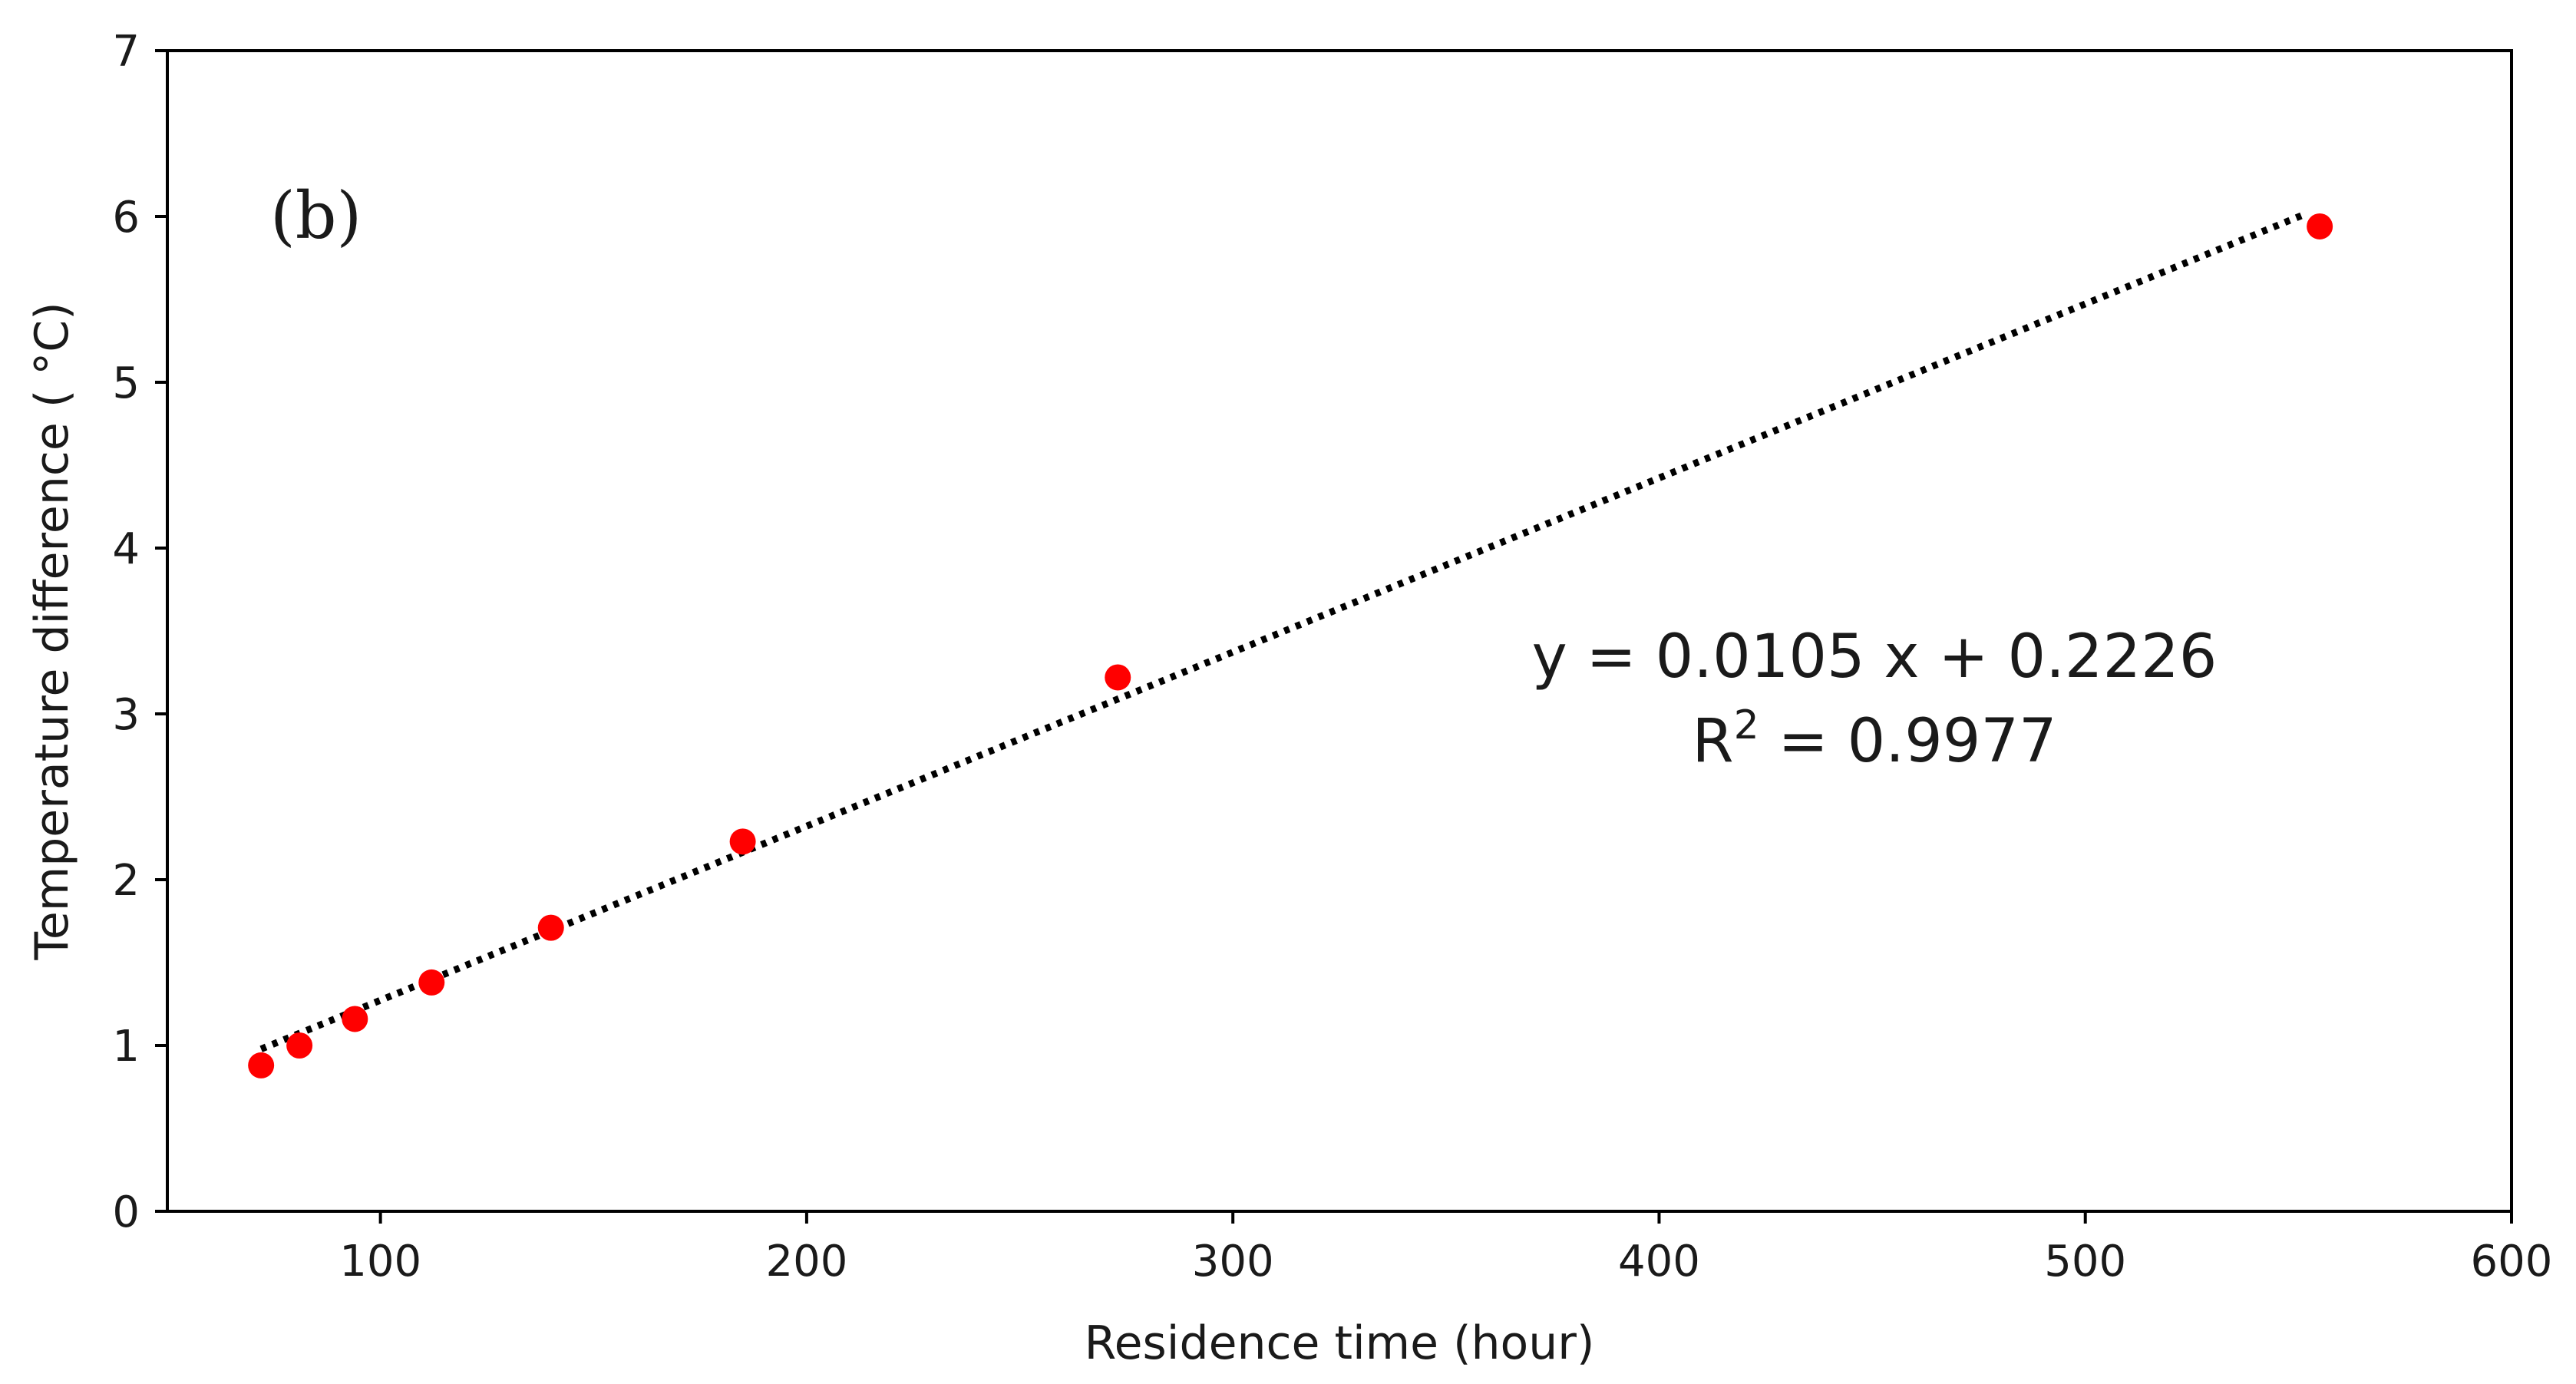 This screenshot has height=1384, width=2576. What do you see at coordinates (139, 632) in the screenshot?
I see `y-axis-ticks: 0 1 2 3 4 5 6 7` at bounding box center [139, 632].